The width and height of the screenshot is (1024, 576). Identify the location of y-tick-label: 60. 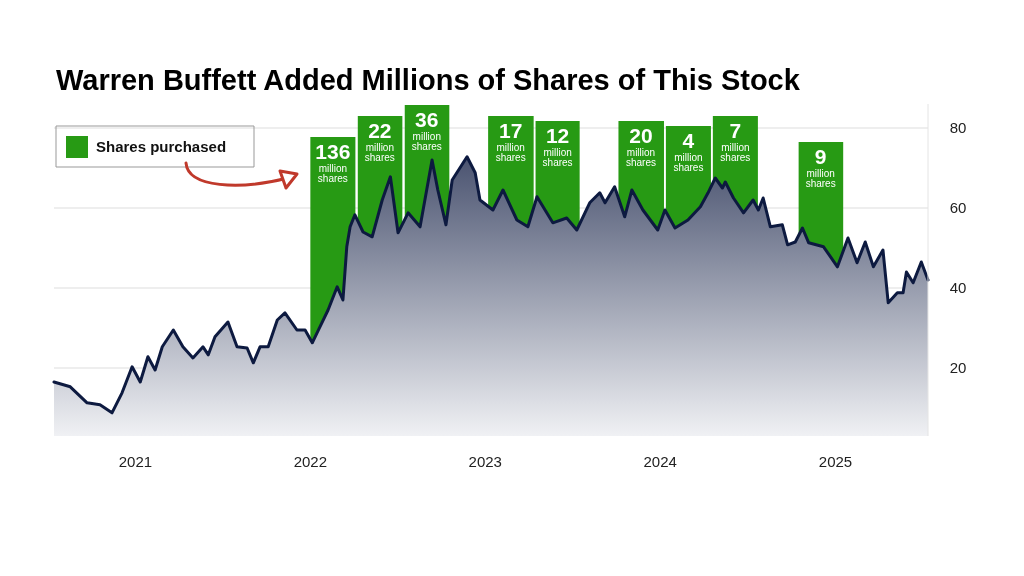
(958, 207).